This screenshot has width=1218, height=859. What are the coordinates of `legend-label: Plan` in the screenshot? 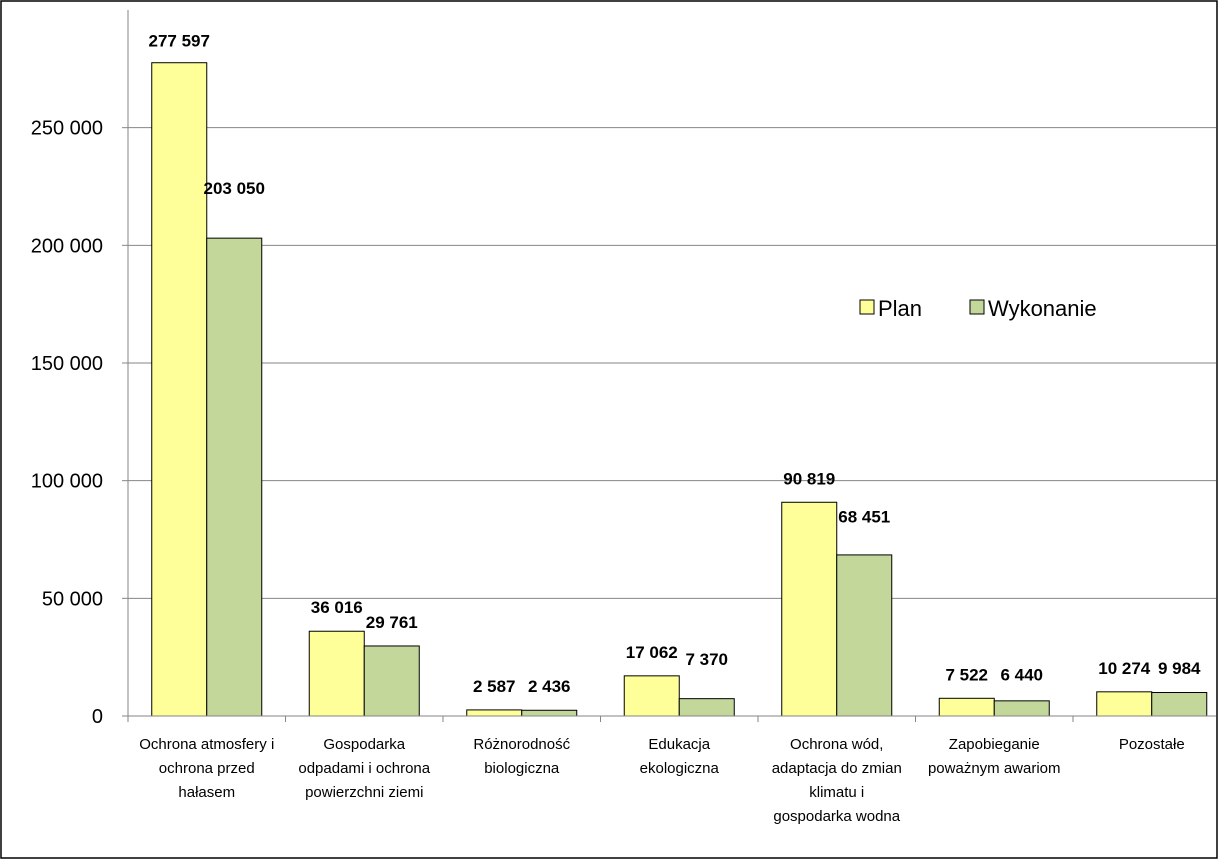 It's located at (900, 308).